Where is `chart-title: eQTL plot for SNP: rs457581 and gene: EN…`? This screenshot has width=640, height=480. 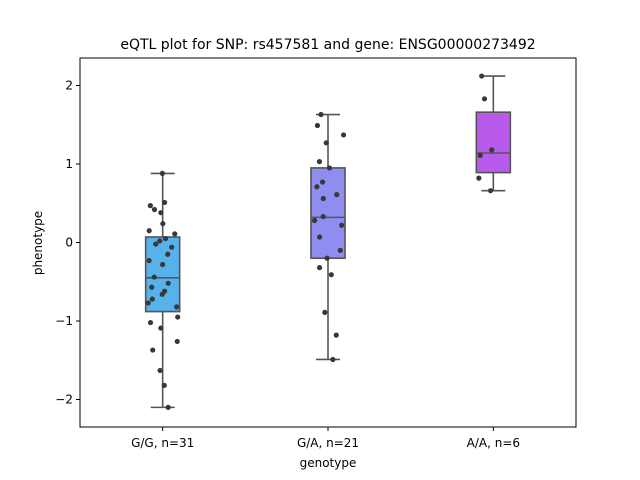
chart-title: eQTL plot for SNP: rs457581 and gene: EN… is located at coordinates (327, 45).